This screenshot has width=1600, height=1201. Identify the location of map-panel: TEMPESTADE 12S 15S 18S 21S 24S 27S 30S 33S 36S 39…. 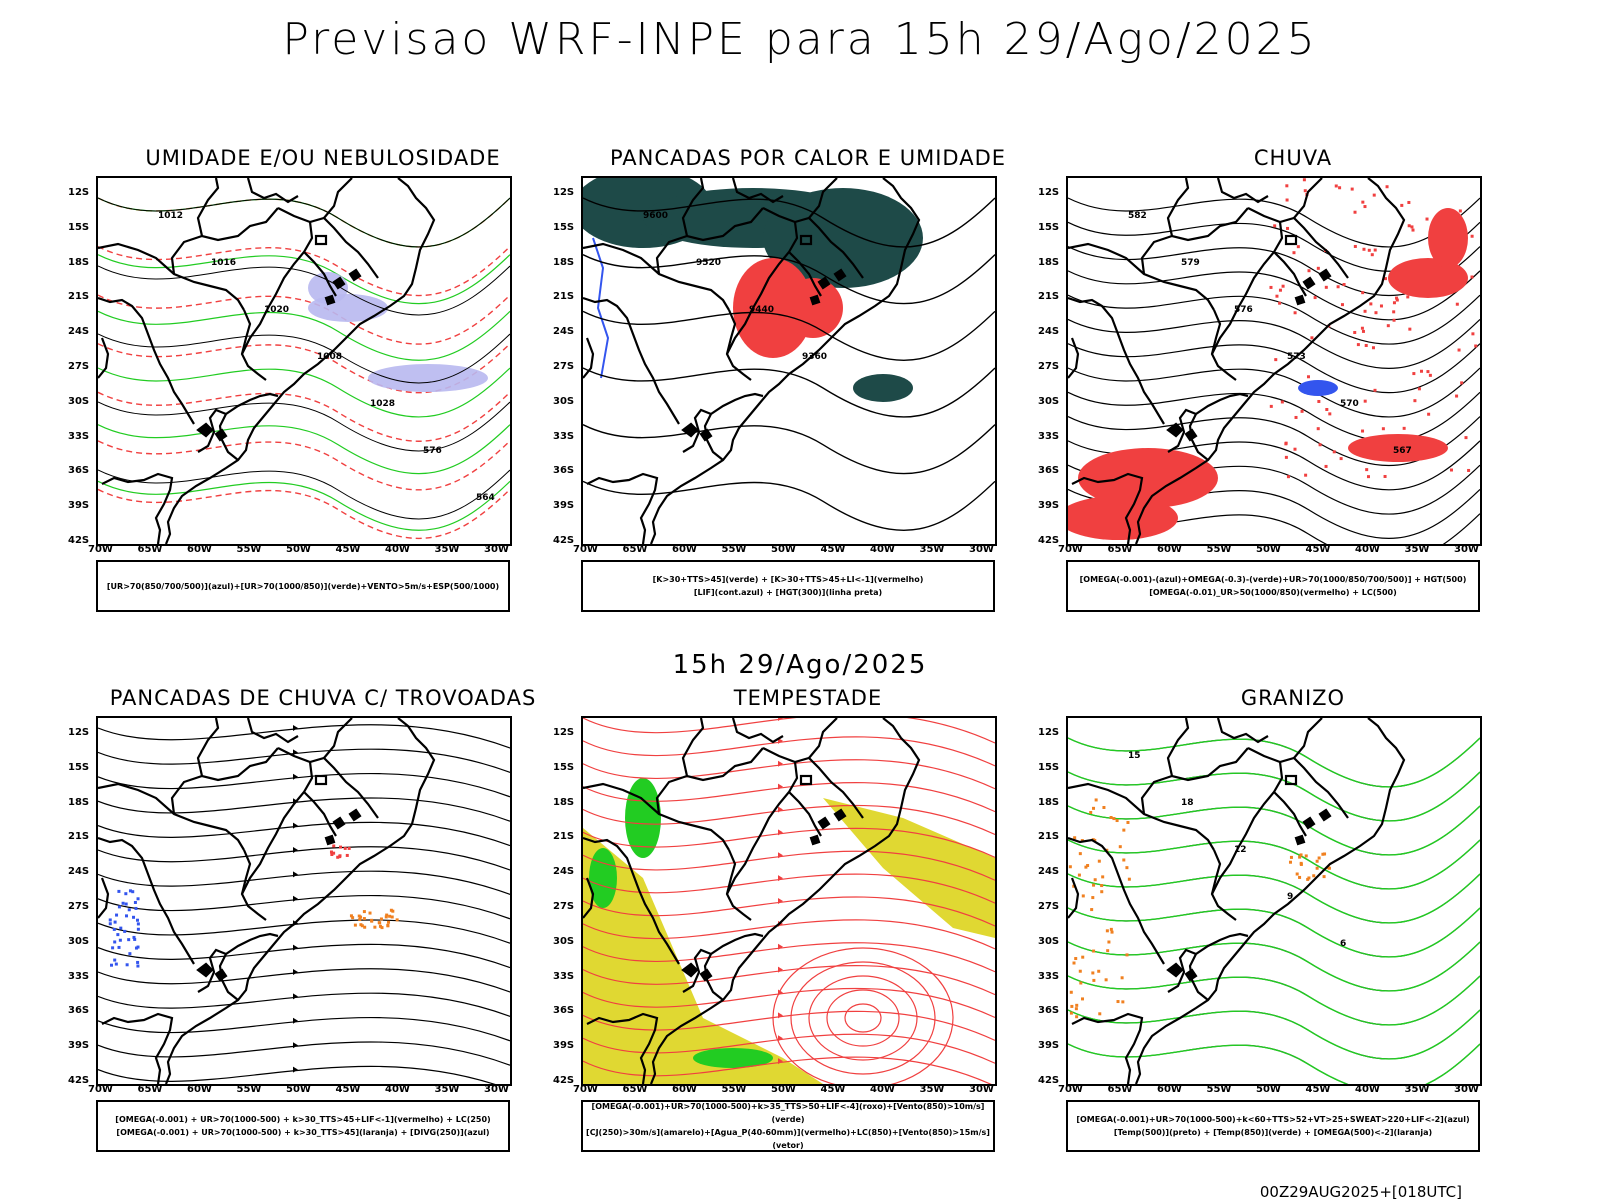
(798, 926).